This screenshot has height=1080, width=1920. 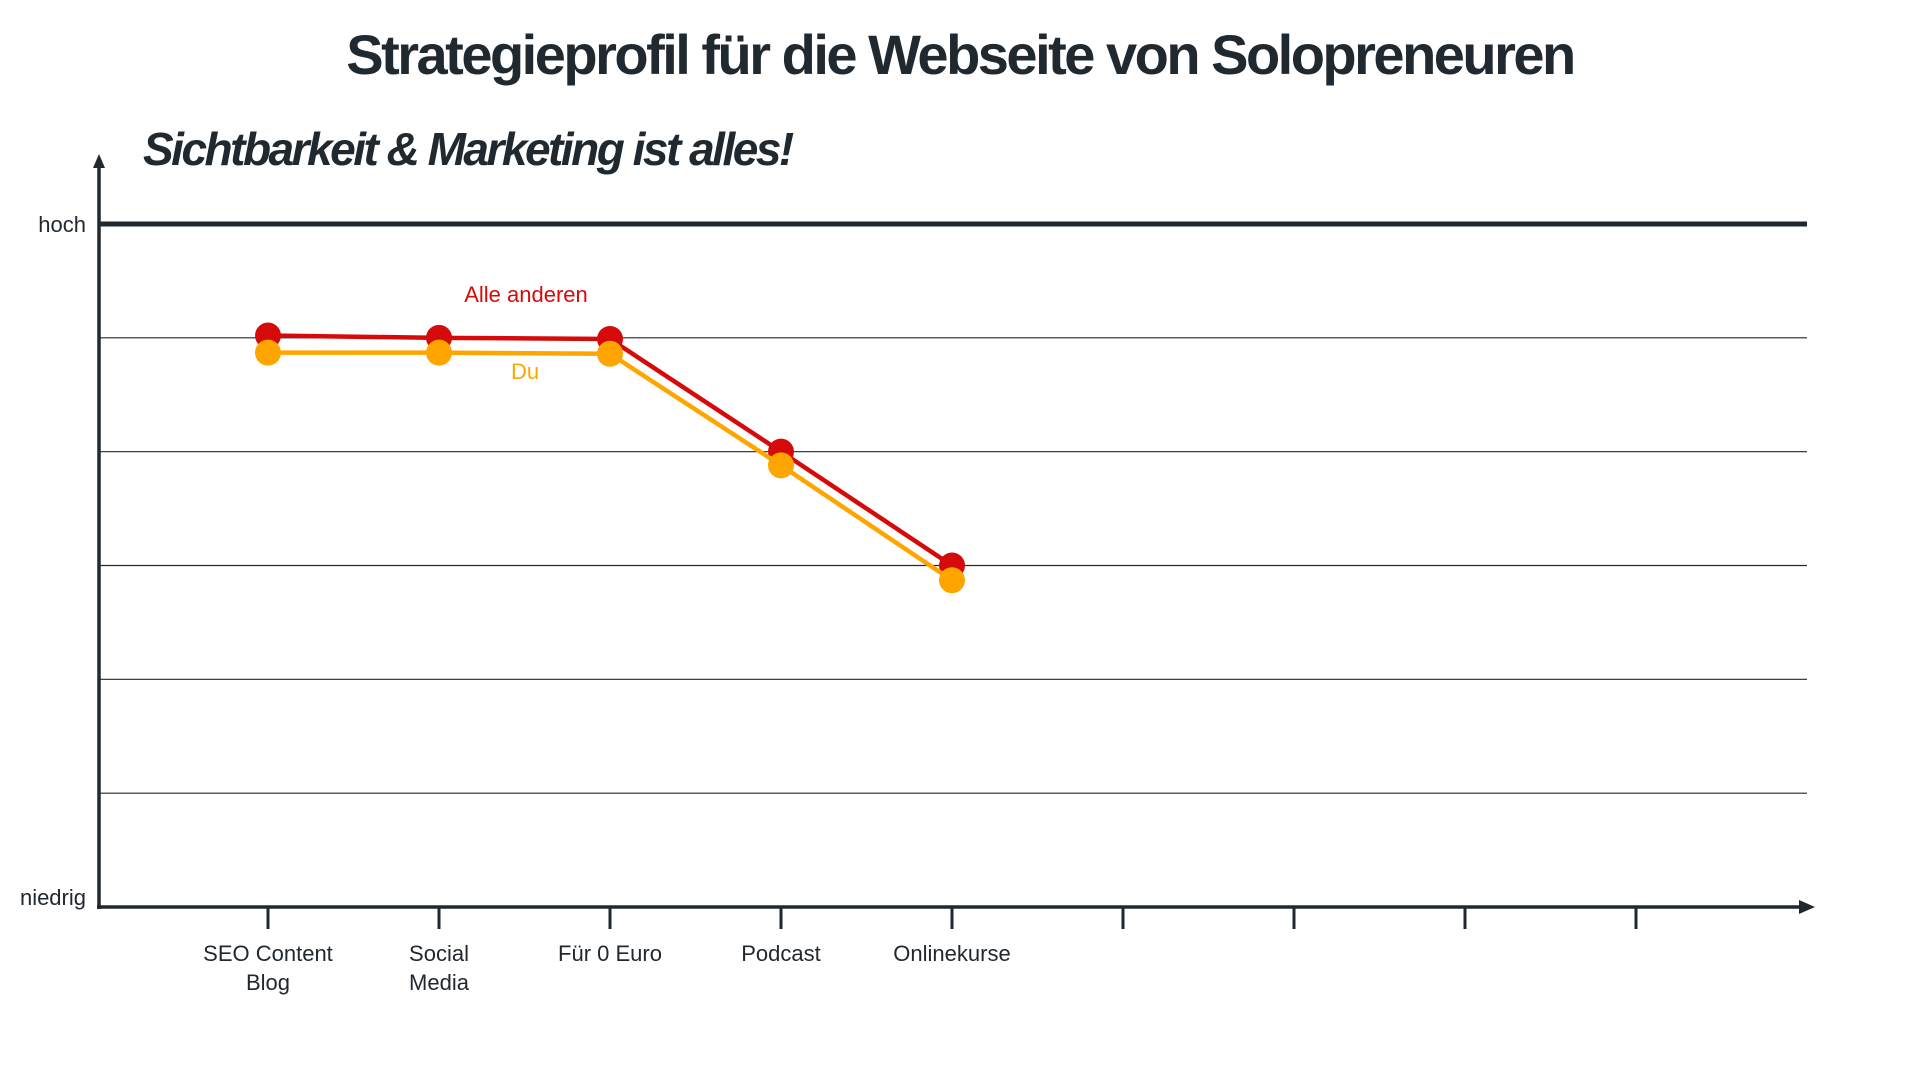 What do you see at coordinates (781, 953) in the screenshot?
I see `x-tick-label: Podcast` at bounding box center [781, 953].